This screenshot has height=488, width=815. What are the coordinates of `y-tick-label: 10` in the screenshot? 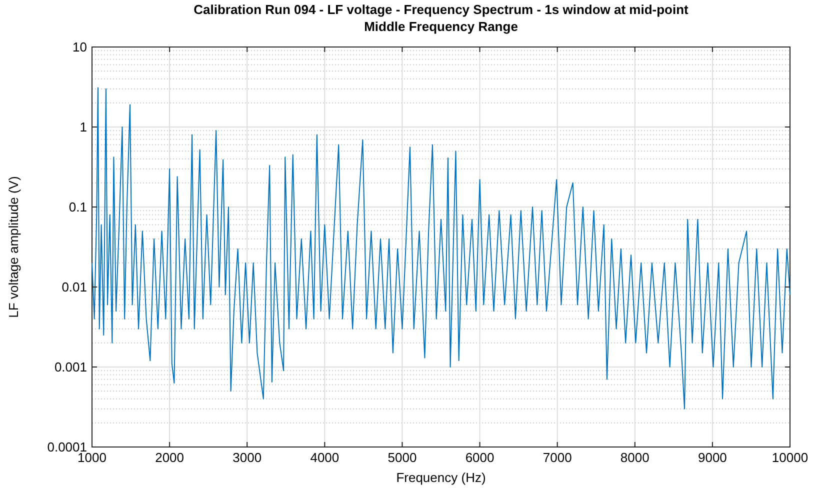 It's located at (79, 47).